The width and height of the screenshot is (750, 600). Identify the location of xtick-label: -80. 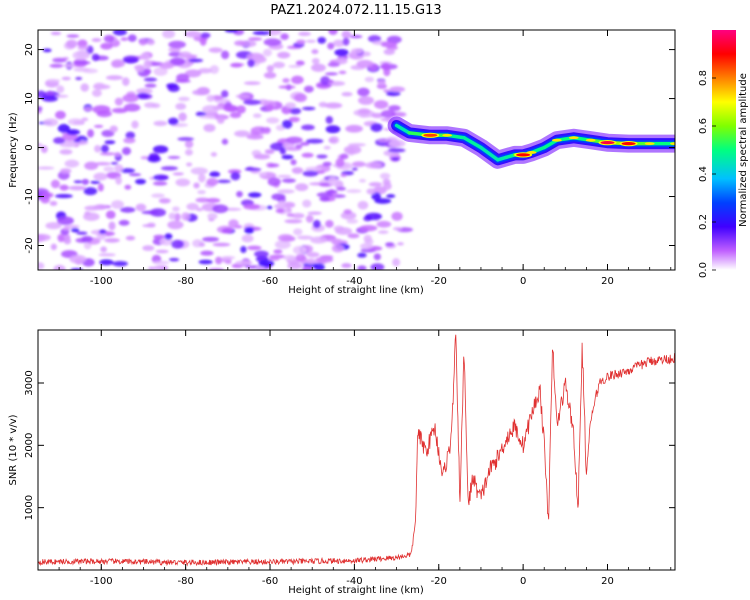
(185, 281).